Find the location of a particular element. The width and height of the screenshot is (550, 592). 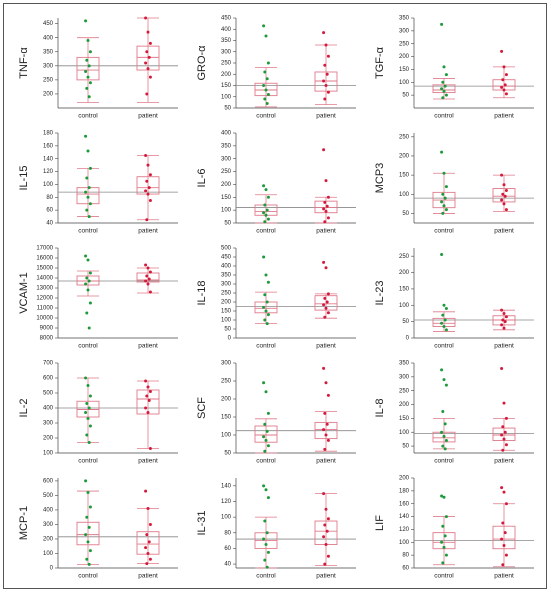

y-axis-label: IL-15 is located at coordinates (24, 177).